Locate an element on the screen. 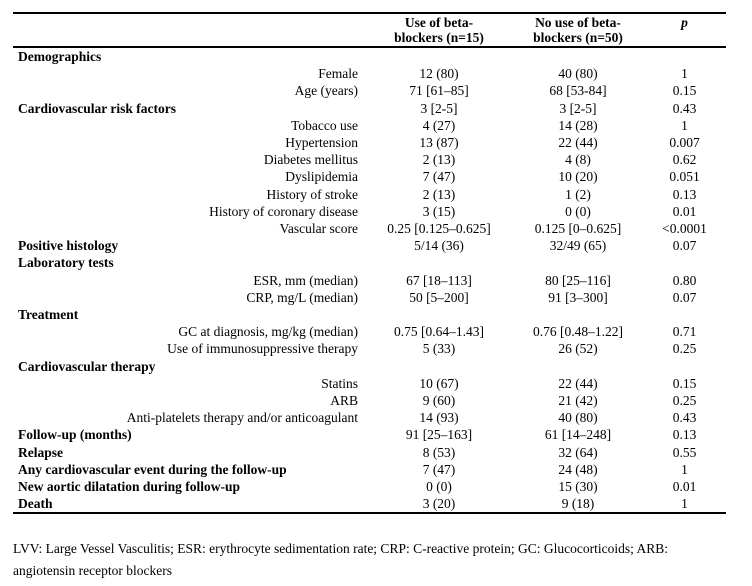 The height and width of the screenshot is (586, 752). column-header-empty is located at coordinates (189, 30).